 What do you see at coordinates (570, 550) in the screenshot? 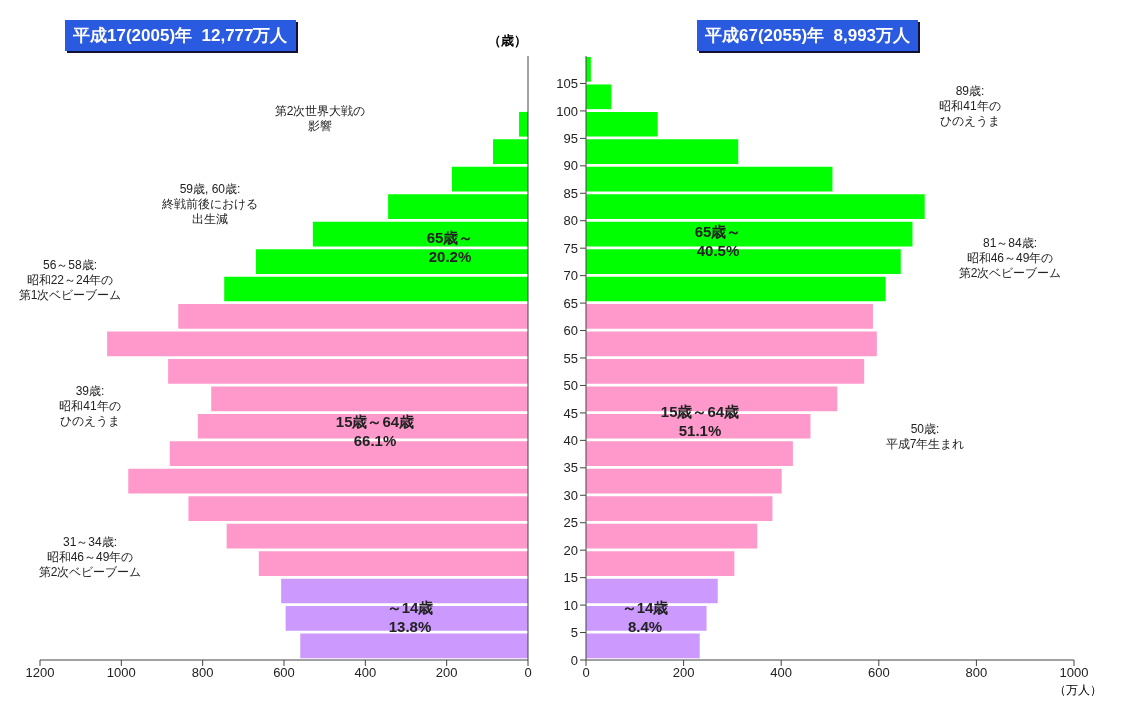
I see `y-tick-label: 20` at bounding box center [570, 550].